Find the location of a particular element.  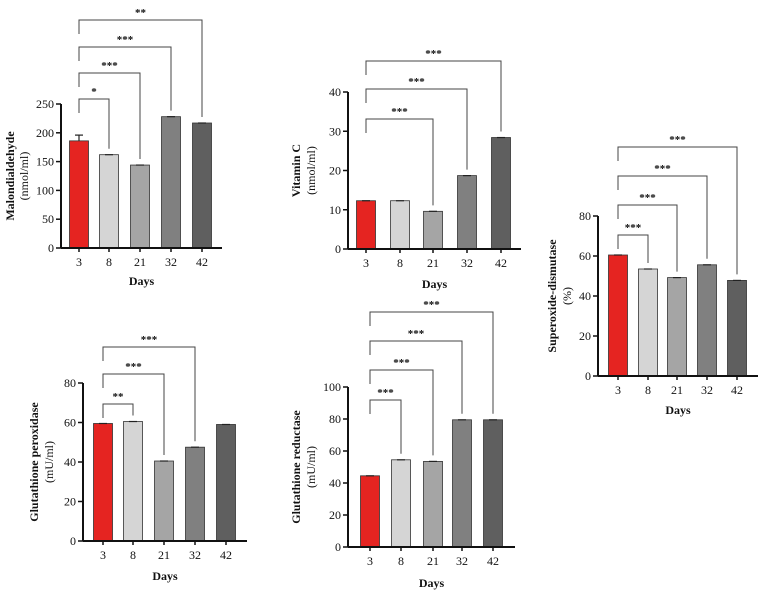

y-axis-unit: (mU/ml) is located at coordinates (311, 467).